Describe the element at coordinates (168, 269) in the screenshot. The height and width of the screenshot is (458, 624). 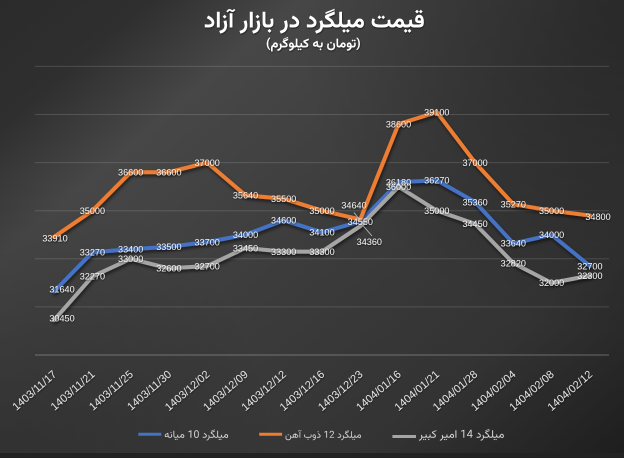
I see `svg-text: 32600` at that location.